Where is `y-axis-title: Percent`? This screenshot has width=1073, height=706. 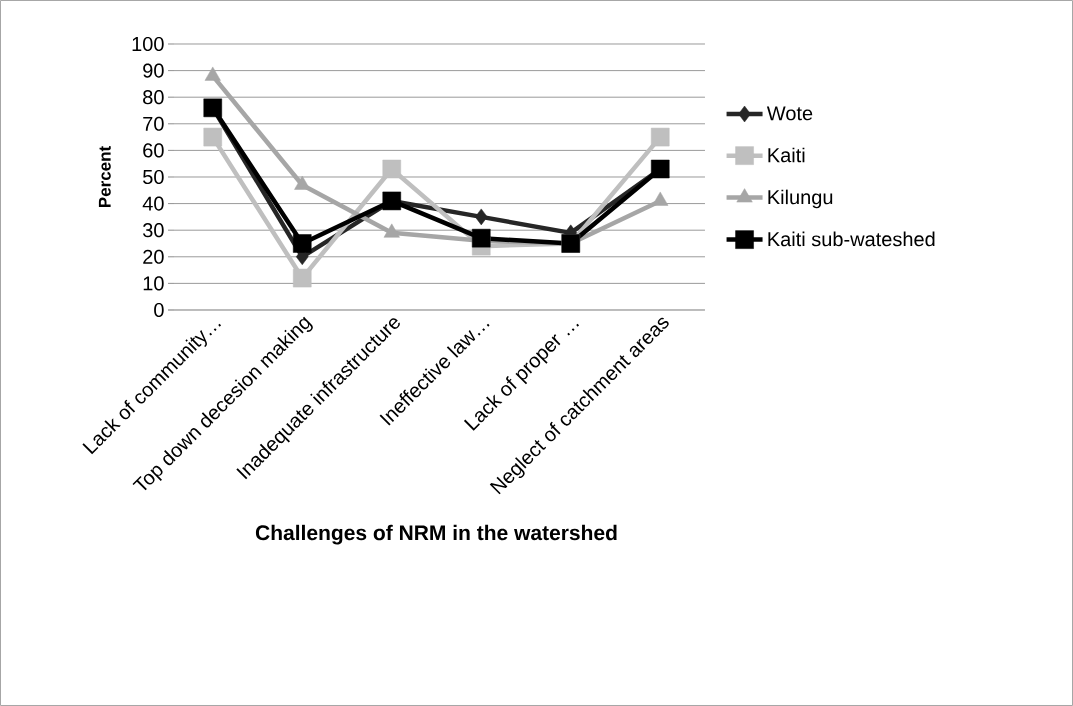
y-axis-title: Percent is located at coordinates (104, 177).